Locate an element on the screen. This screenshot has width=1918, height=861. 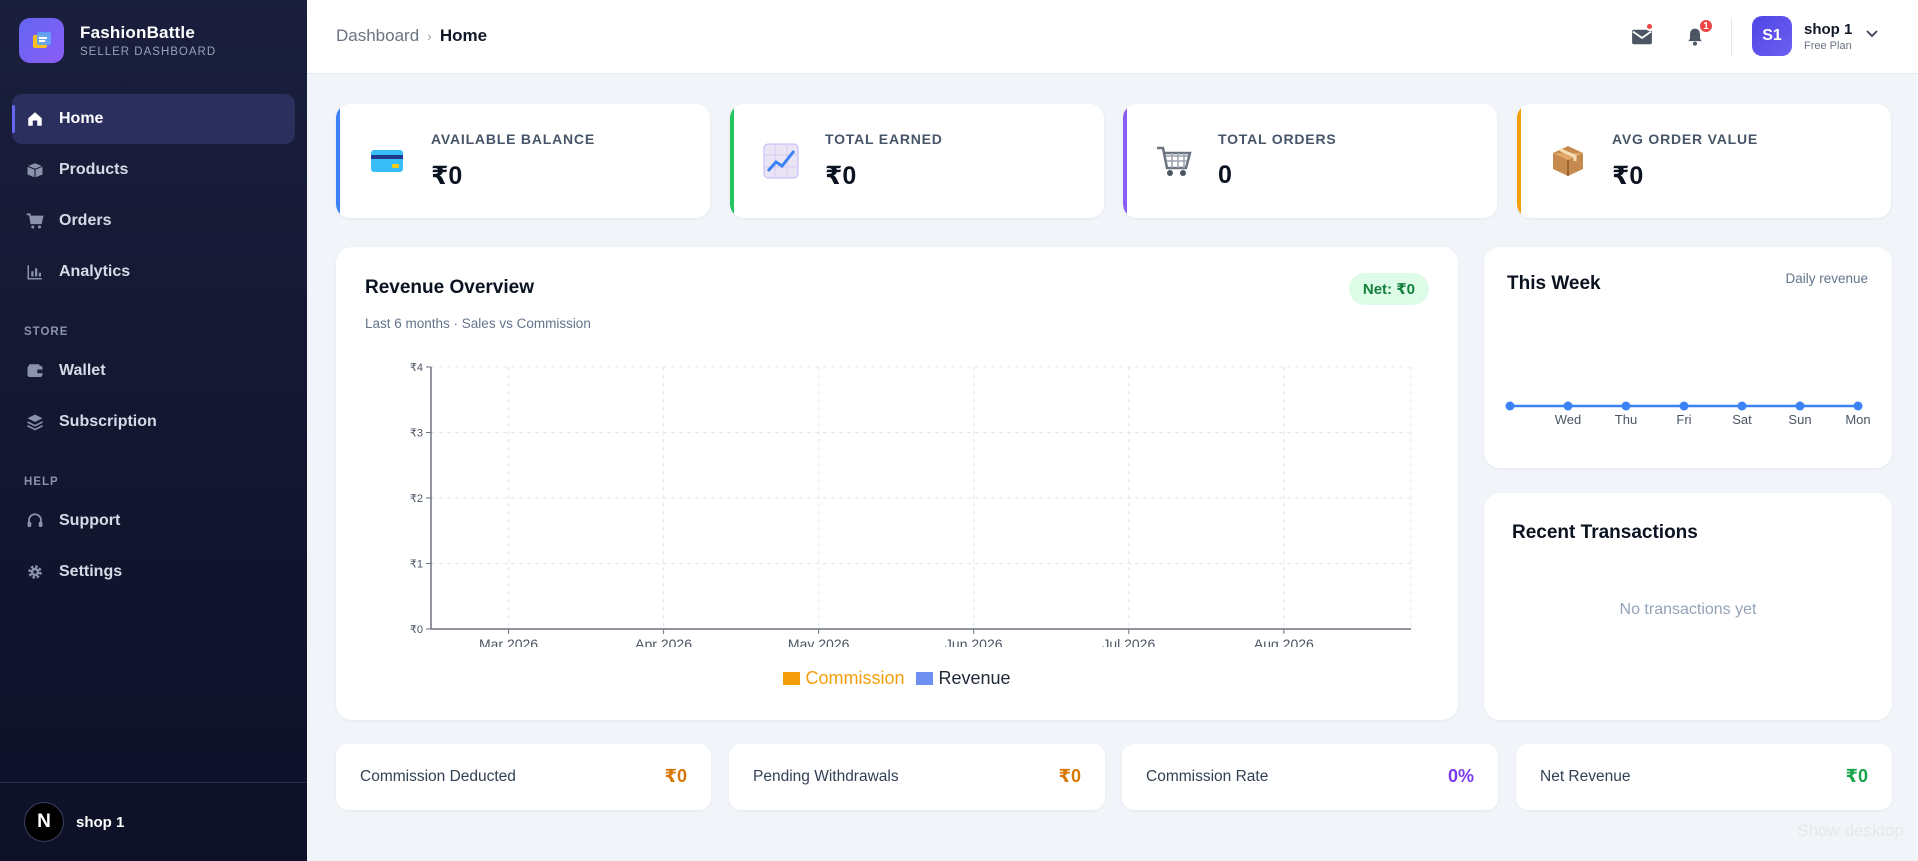
gear-icon is located at coordinates (35, 572).